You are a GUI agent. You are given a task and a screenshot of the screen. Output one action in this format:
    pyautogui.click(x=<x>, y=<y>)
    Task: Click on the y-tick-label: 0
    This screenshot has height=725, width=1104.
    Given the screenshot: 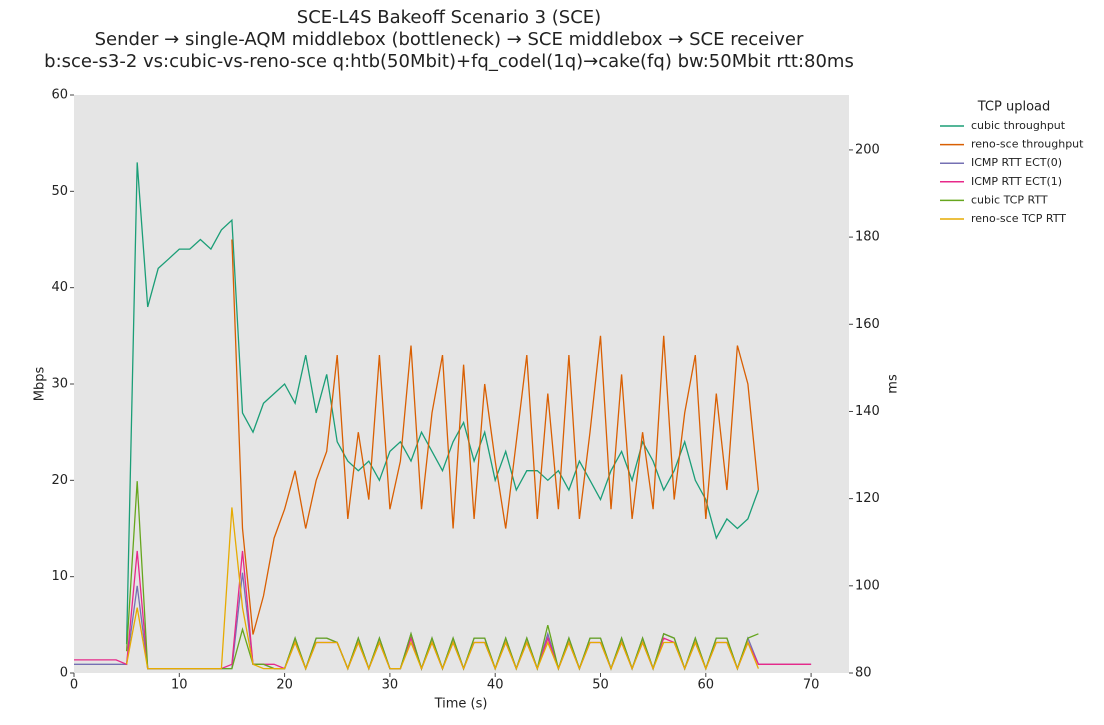 What is the action you would take?
    pyautogui.click(x=64, y=673)
    